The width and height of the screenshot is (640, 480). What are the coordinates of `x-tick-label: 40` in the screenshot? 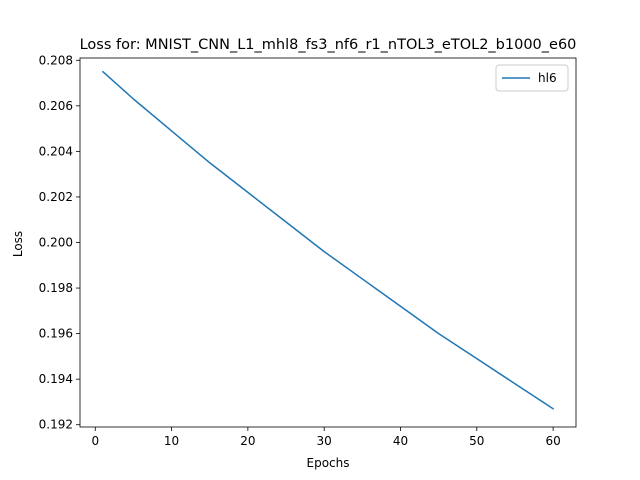 It's located at (400, 441).